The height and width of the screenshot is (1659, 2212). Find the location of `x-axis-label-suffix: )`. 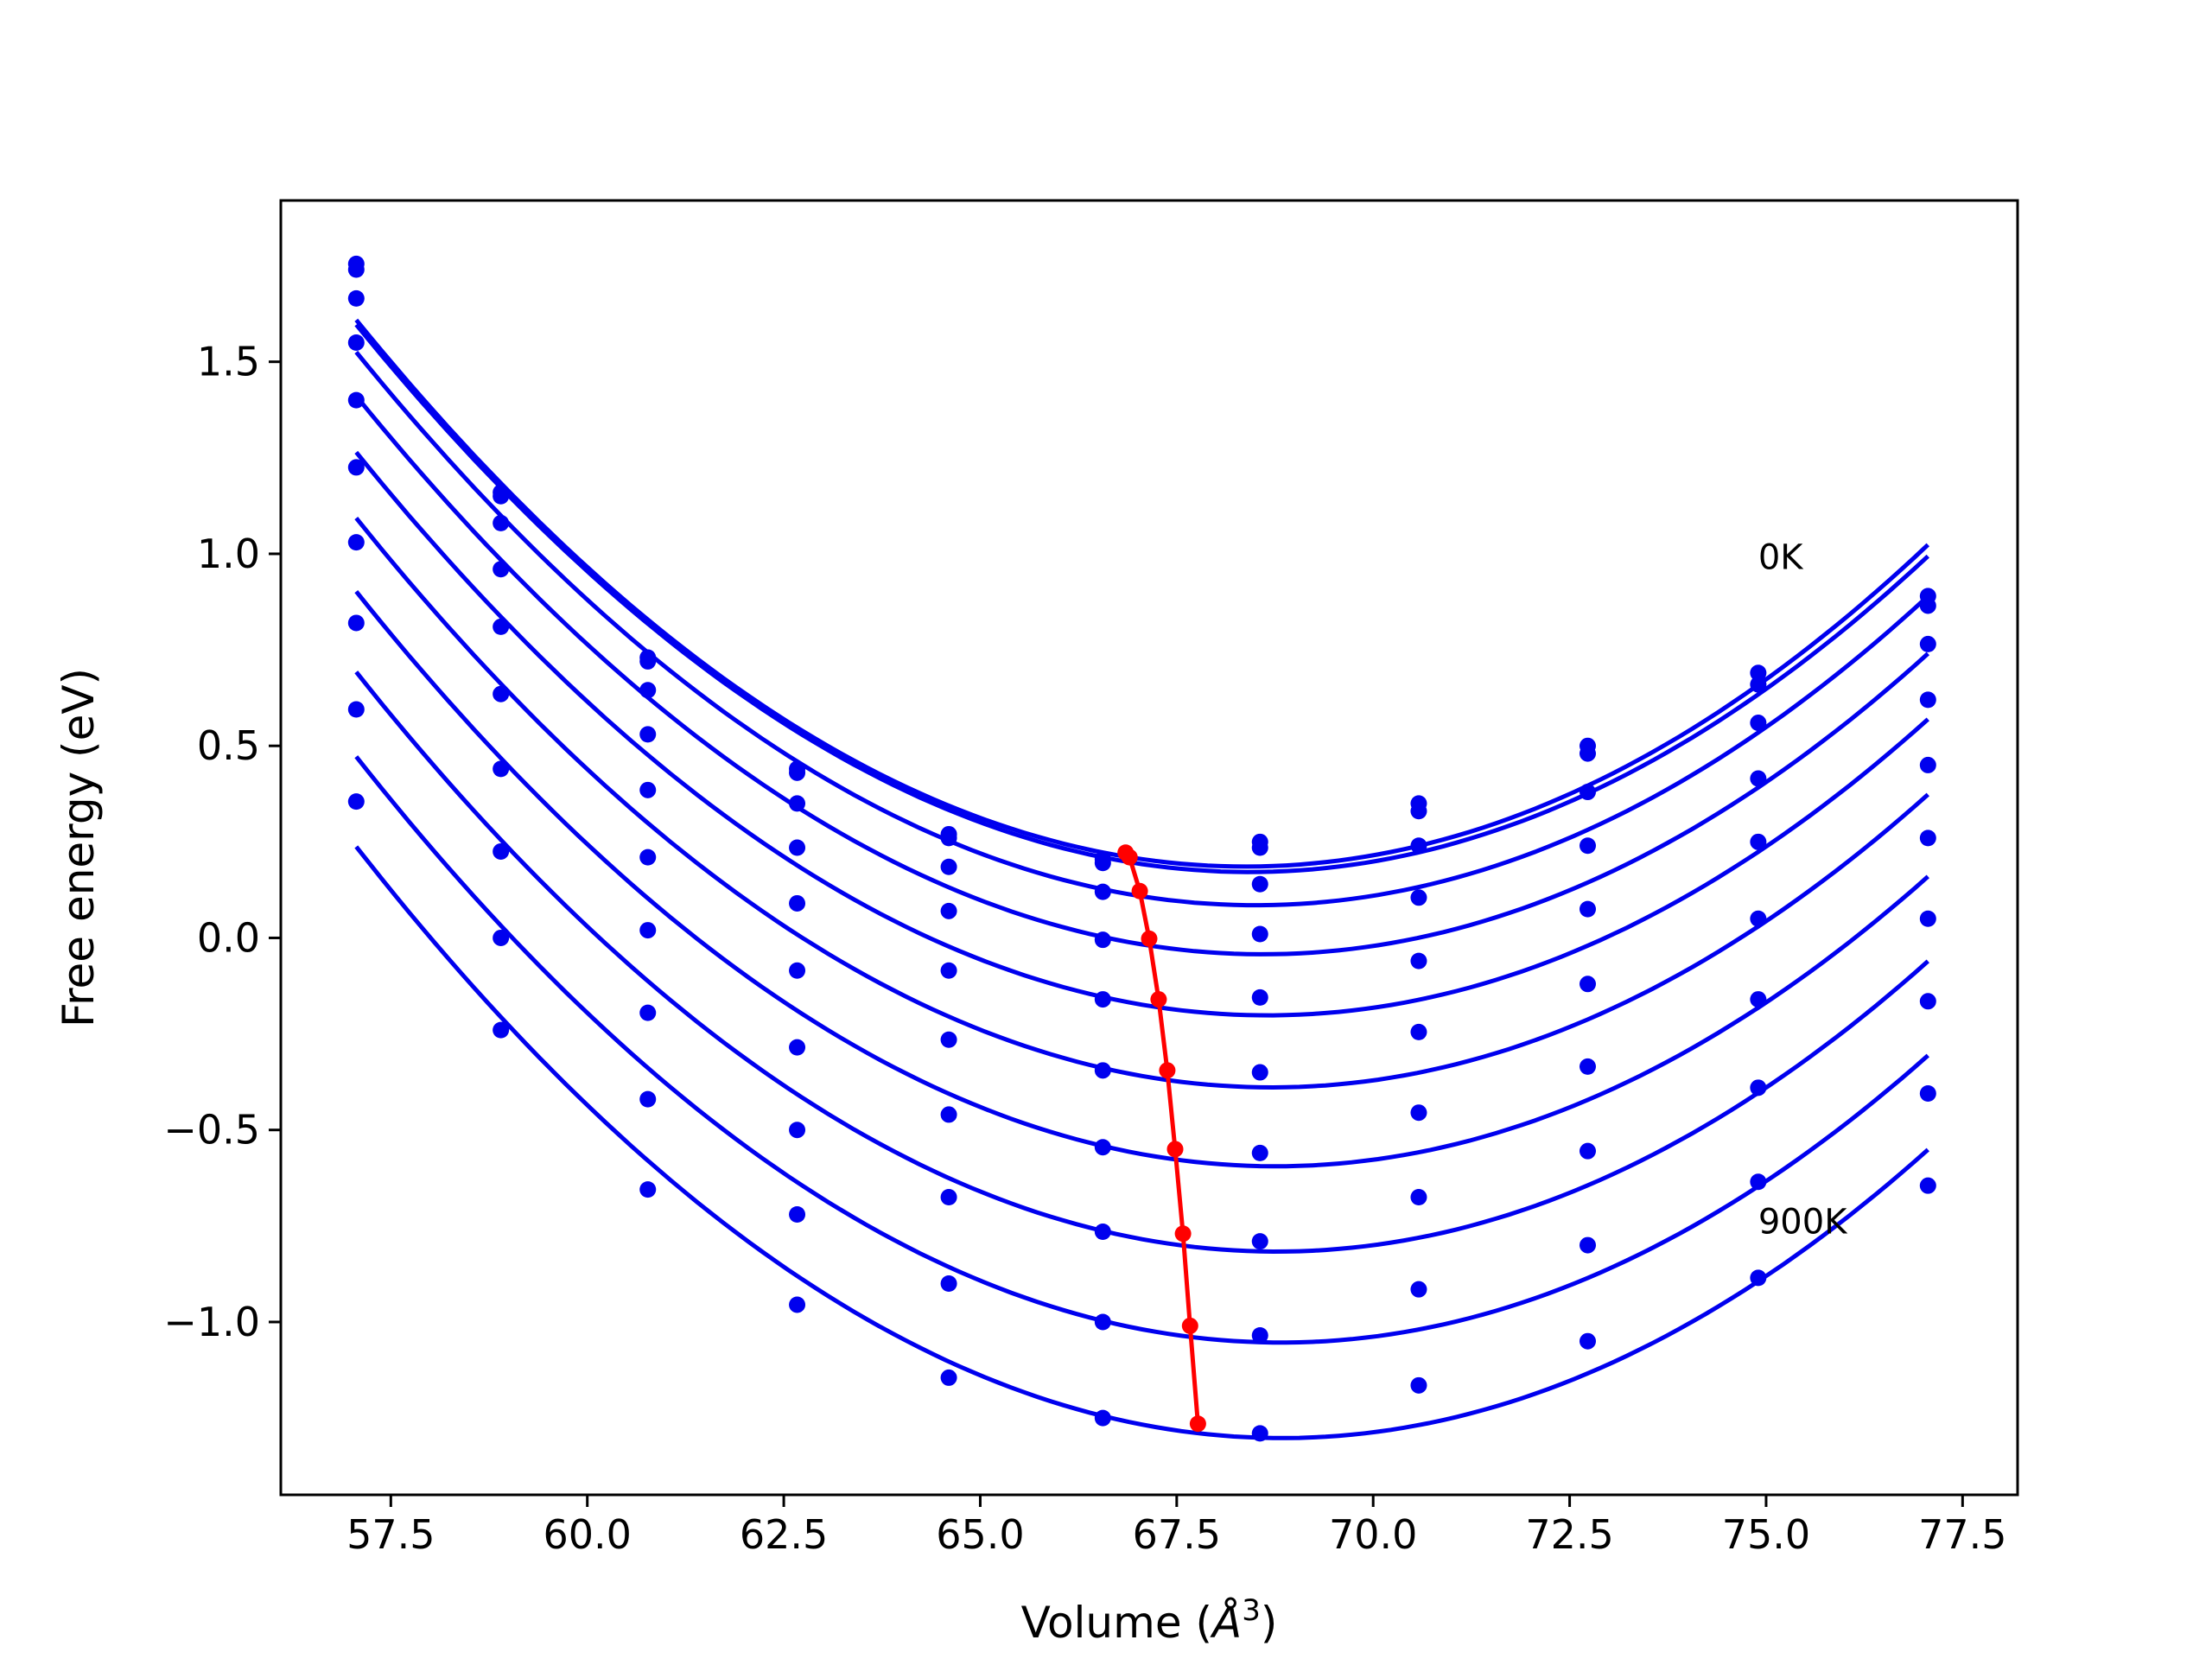

x-axis-label-suffix: ) is located at coordinates (1269, 1623).